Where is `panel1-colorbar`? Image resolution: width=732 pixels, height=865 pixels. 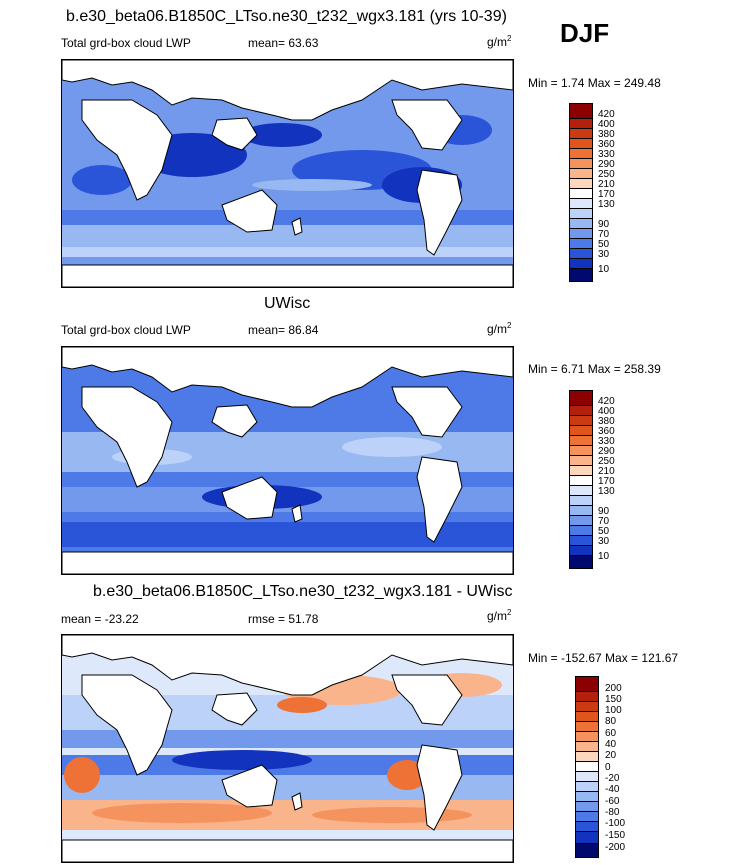 panel1-colorbar is located at coordinates (581, 192).